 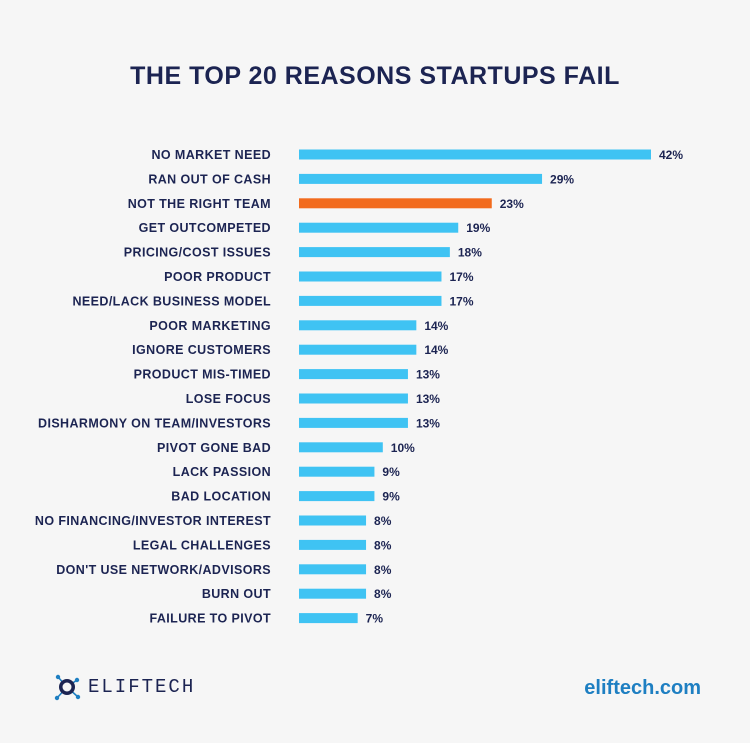 What do you see at coordinates (512, 204) in the screenshot?
I see `value-label: 23%` at bounding box center [512, 204].